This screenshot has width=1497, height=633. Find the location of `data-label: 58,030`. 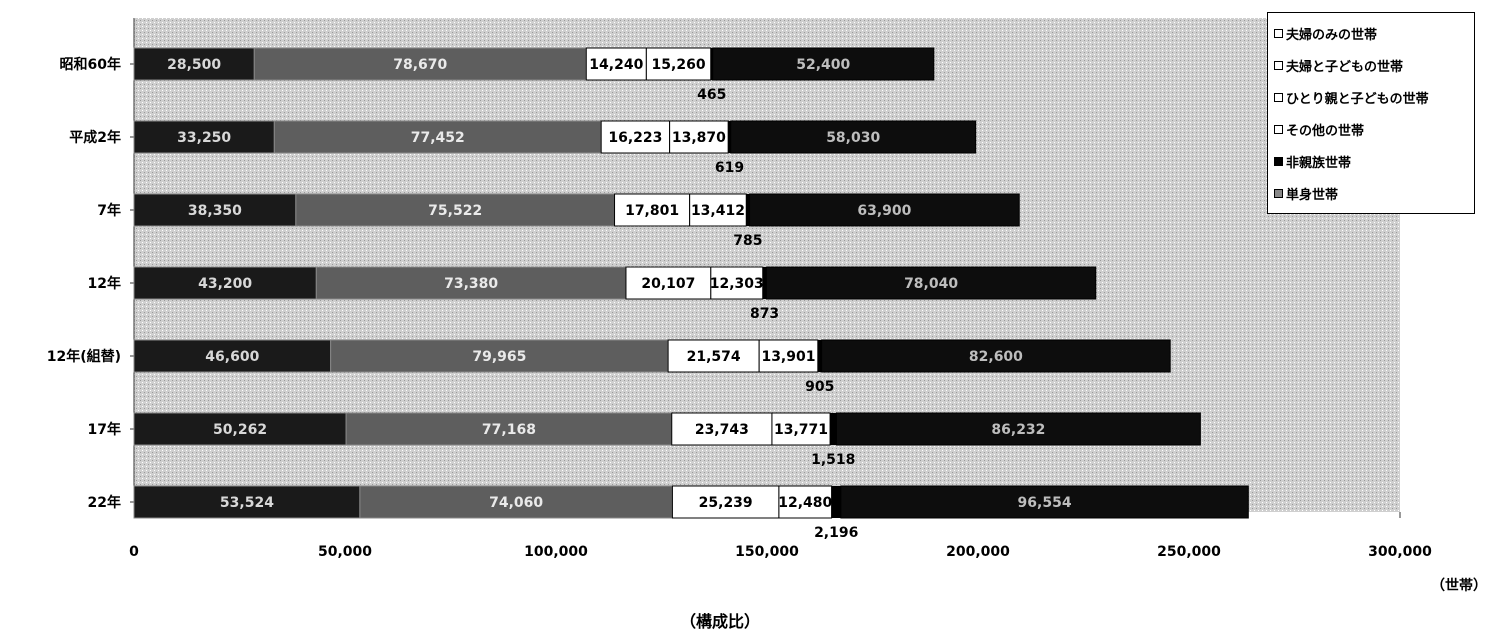

data-label: 58,030 is located at coordinates (853, 138).